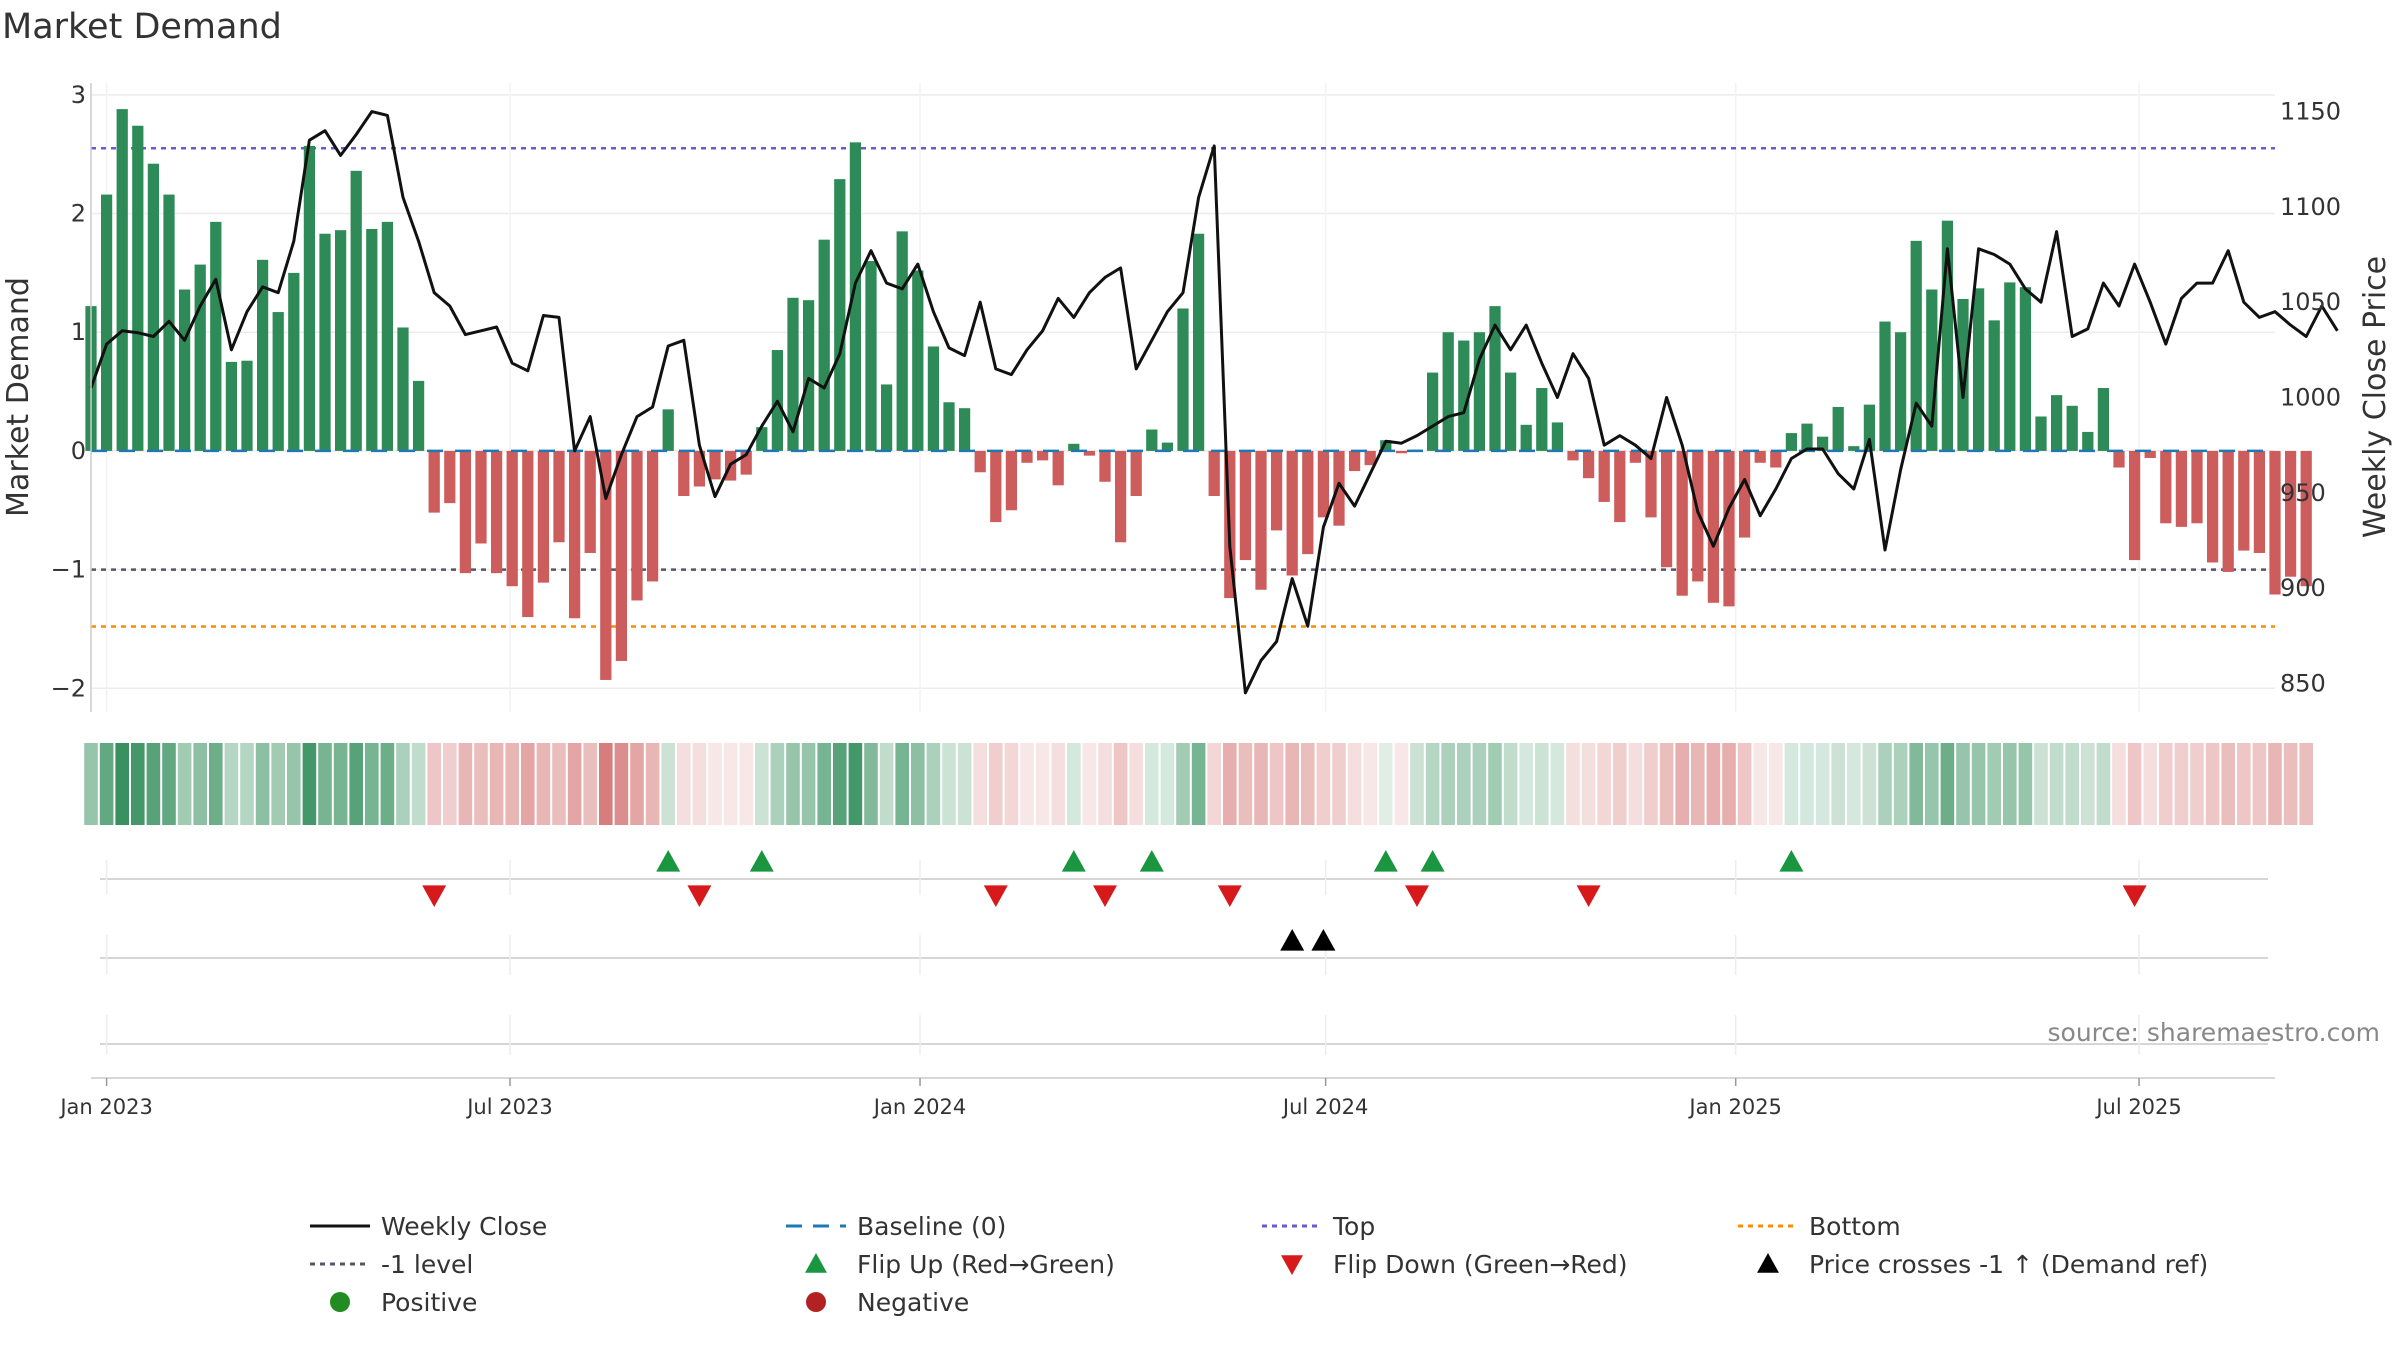  Describe the element at coordinates (340, 1302) in the screenshot. I see `legend-swatch` at that location.